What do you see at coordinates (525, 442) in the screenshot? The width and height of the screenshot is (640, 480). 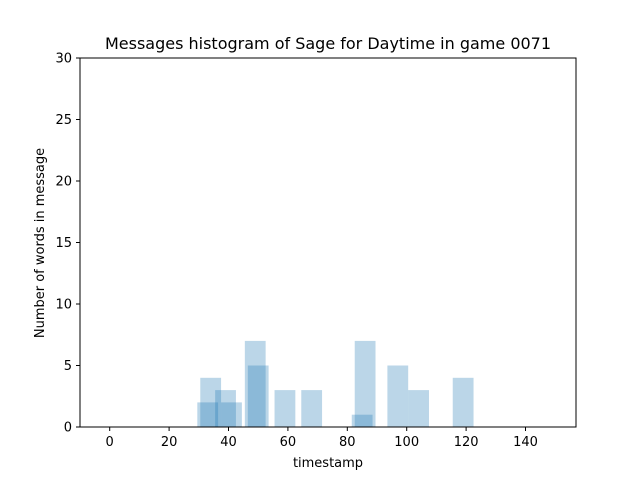 I see `x-tick-label: 140` at bounding box center [525, 442].